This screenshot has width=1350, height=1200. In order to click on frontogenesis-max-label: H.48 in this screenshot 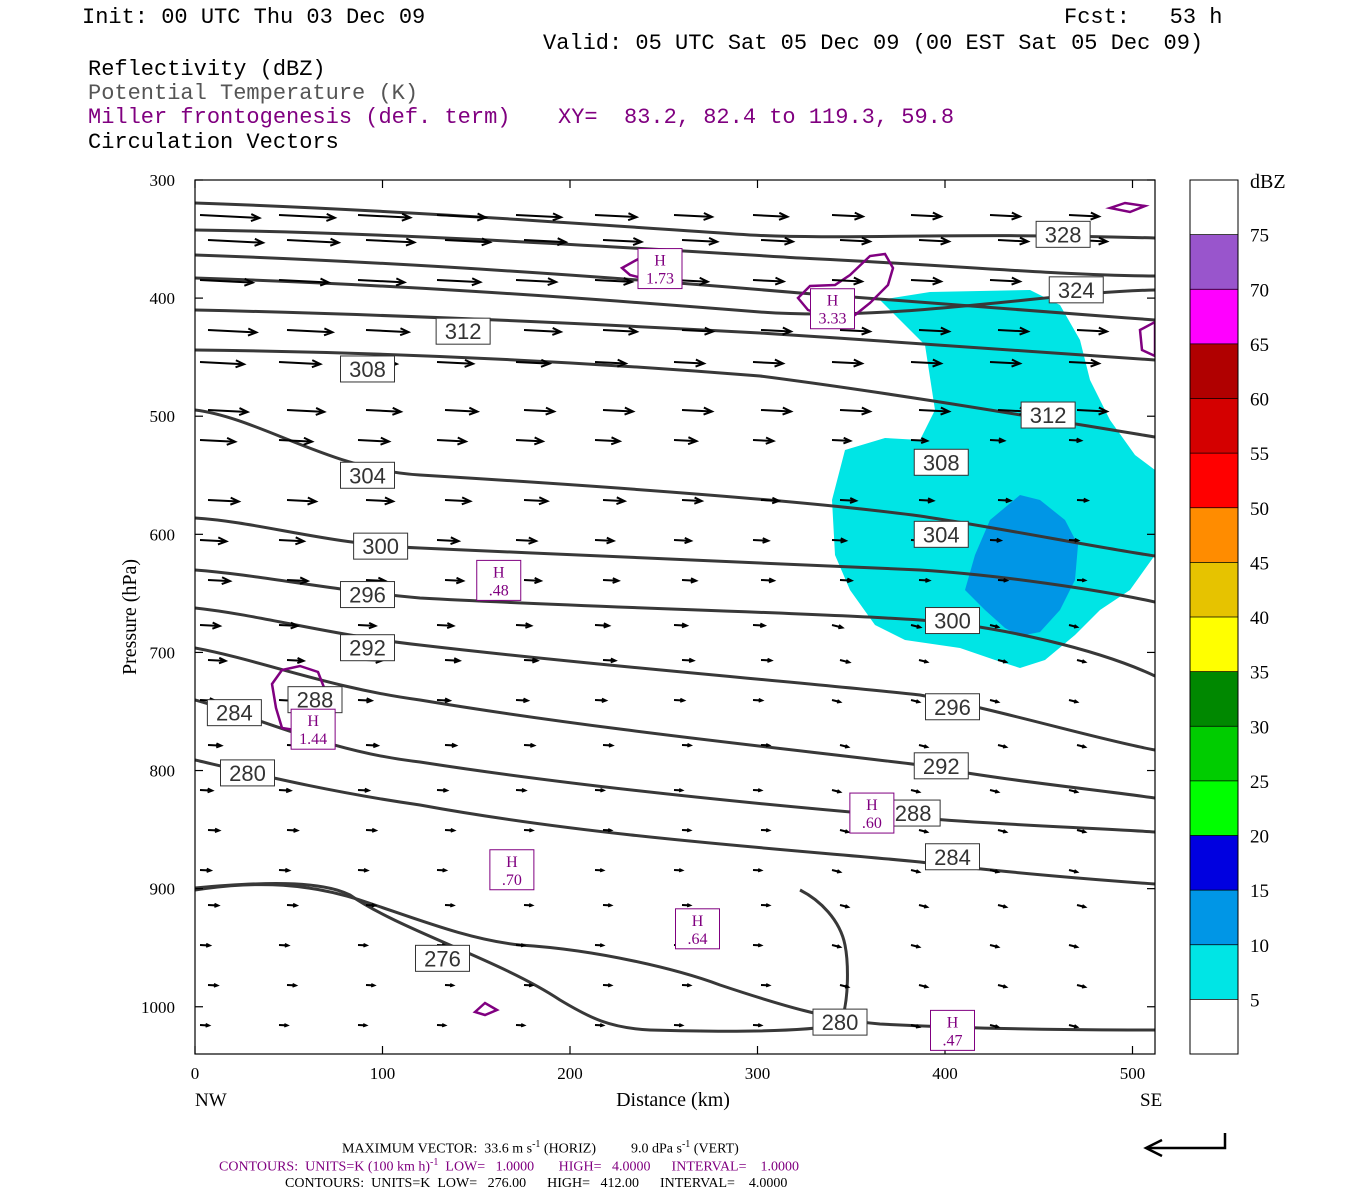, I will do `click(499, 580)`.